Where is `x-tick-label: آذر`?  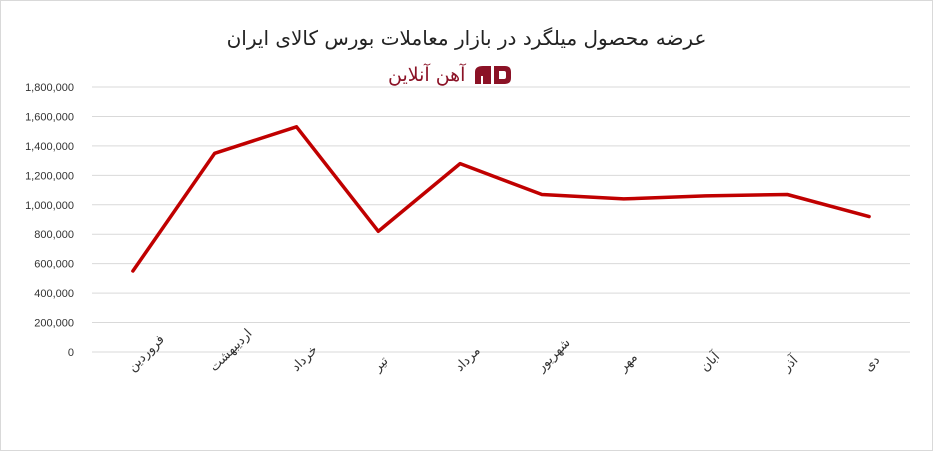 x-tick-label: آذر is located at coordinates (789, 363).